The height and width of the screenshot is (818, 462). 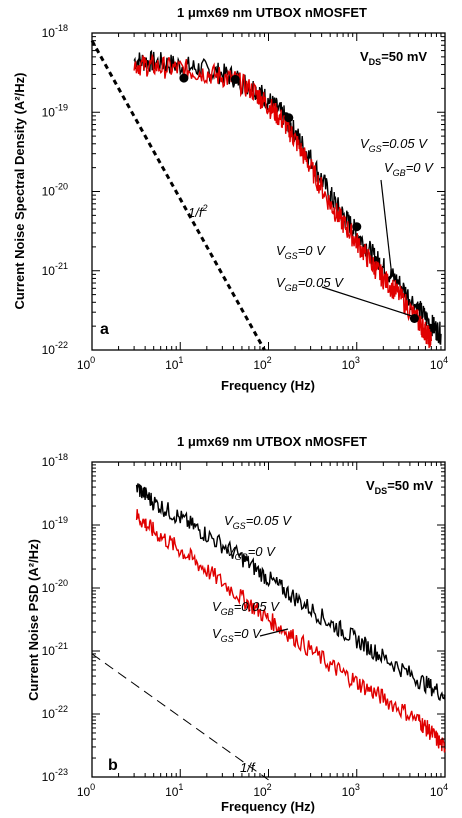 I want to click on a-annotation-leader, so click(x=370, y=302).